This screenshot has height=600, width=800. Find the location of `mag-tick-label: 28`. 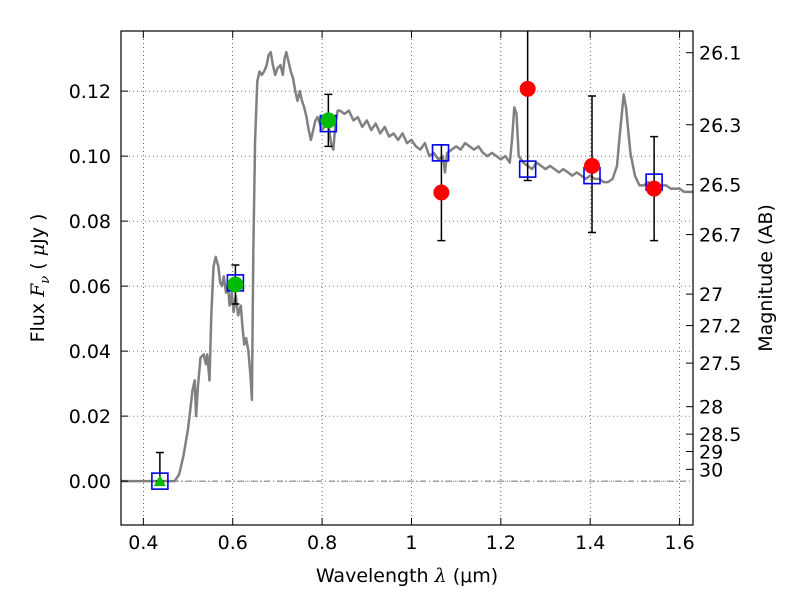

mag-tick-label: 28 is located at coordinates (711, 408).